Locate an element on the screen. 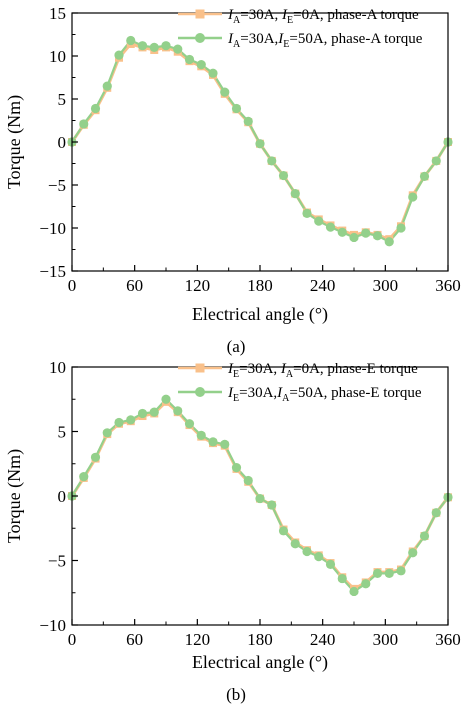 This screenshot has height=709, width=471. panel-a-y-tick-label: 5 is located at coordinates (62, 99).